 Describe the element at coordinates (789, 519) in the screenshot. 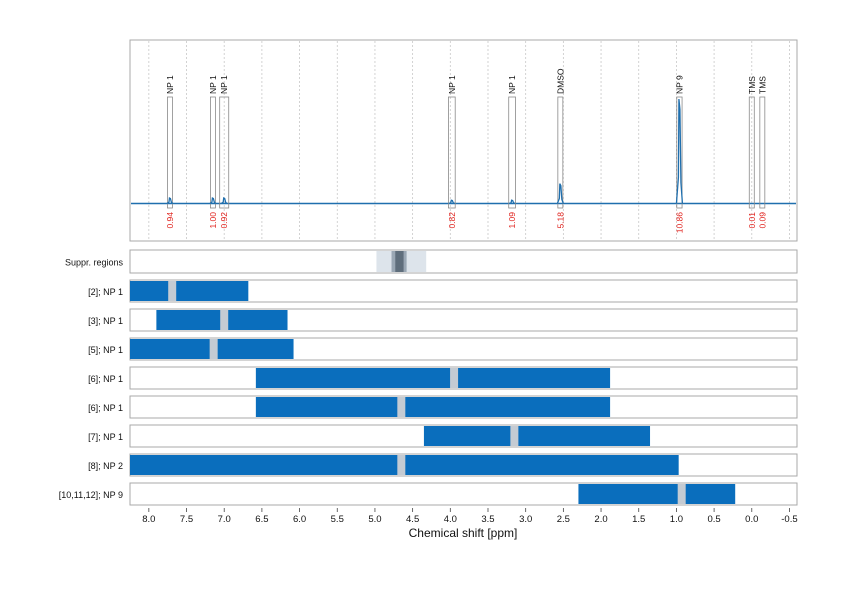

I see `x-tick-label: -0.5` at that location.